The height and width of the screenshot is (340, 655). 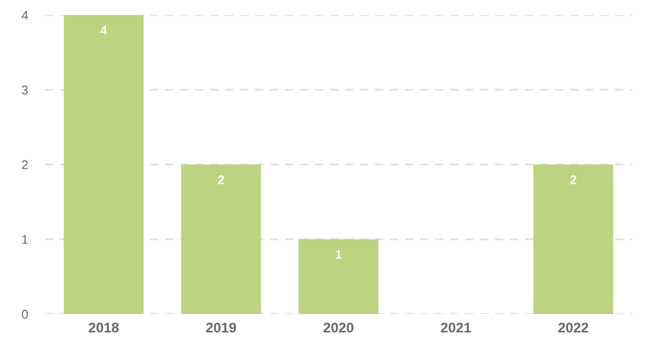 I want to click on y-tick-label: 0, so click(x=25, y=314).